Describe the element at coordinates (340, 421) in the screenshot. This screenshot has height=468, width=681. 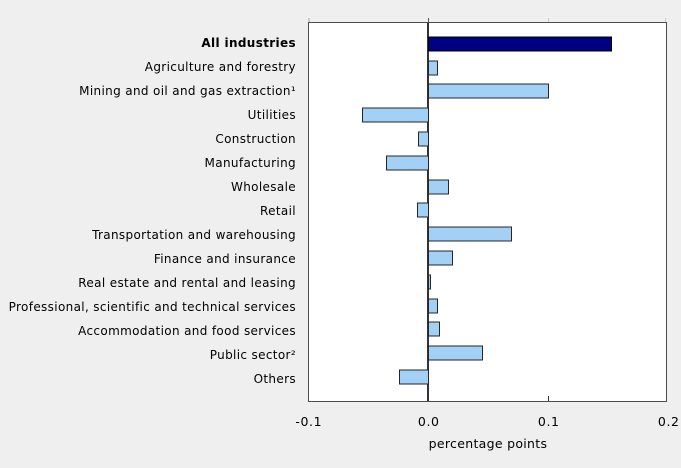
I see `x-axis-tick-labels: -0.1 0.0 0.1 0.2` at that location.